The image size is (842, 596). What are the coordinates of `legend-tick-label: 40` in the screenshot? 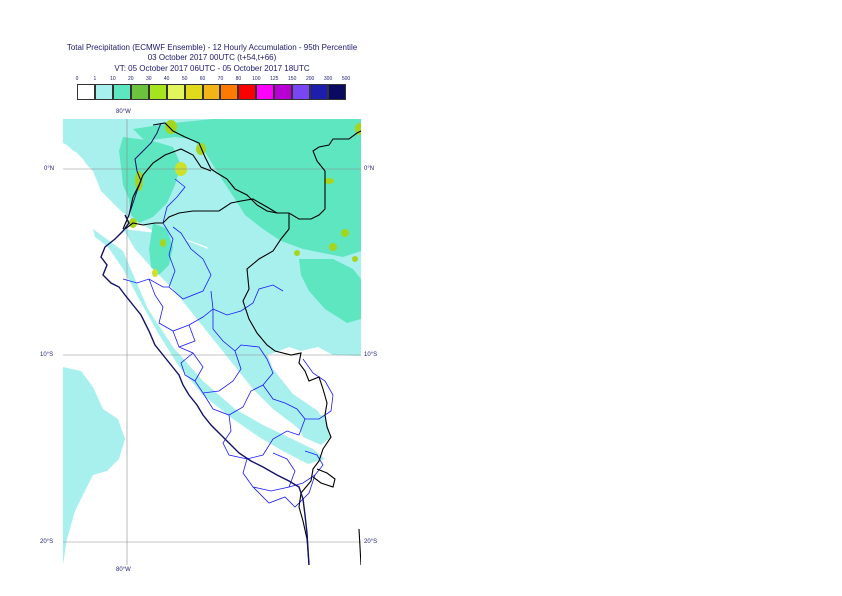 It's located at (166, 79).